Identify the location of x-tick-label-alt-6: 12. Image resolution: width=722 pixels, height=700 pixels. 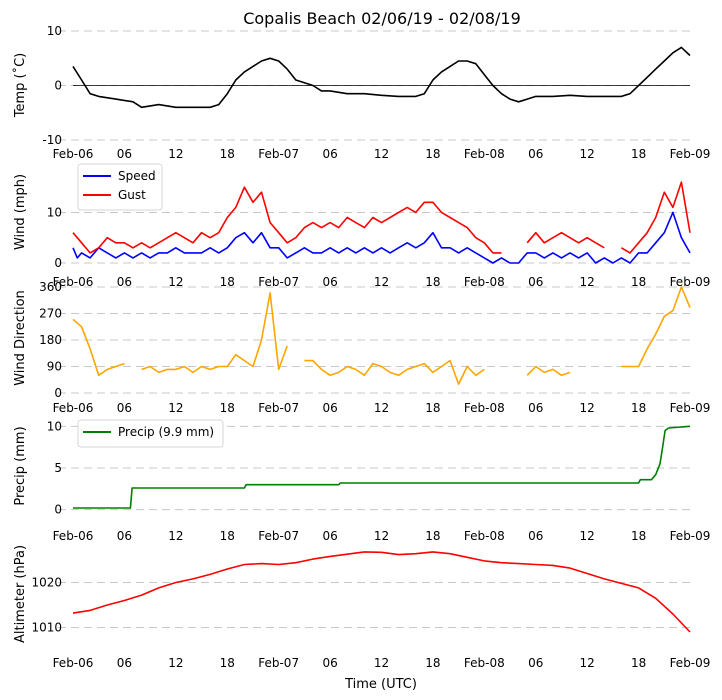
(381, 663).